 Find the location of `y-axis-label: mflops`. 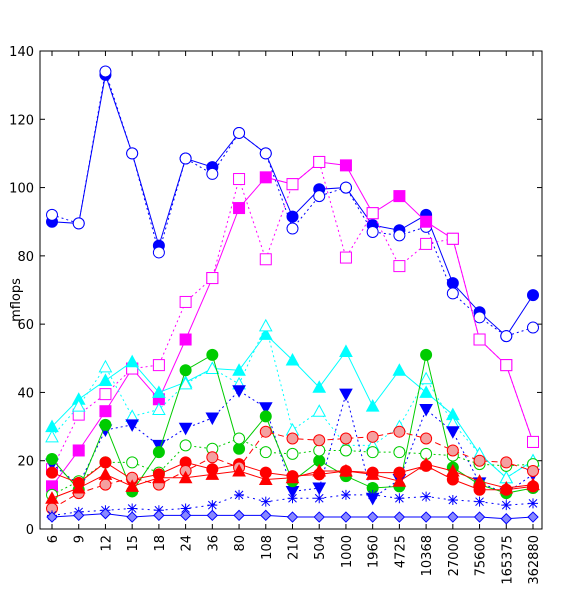

y-axis-label: mflops is located at coordinates (16, 300).